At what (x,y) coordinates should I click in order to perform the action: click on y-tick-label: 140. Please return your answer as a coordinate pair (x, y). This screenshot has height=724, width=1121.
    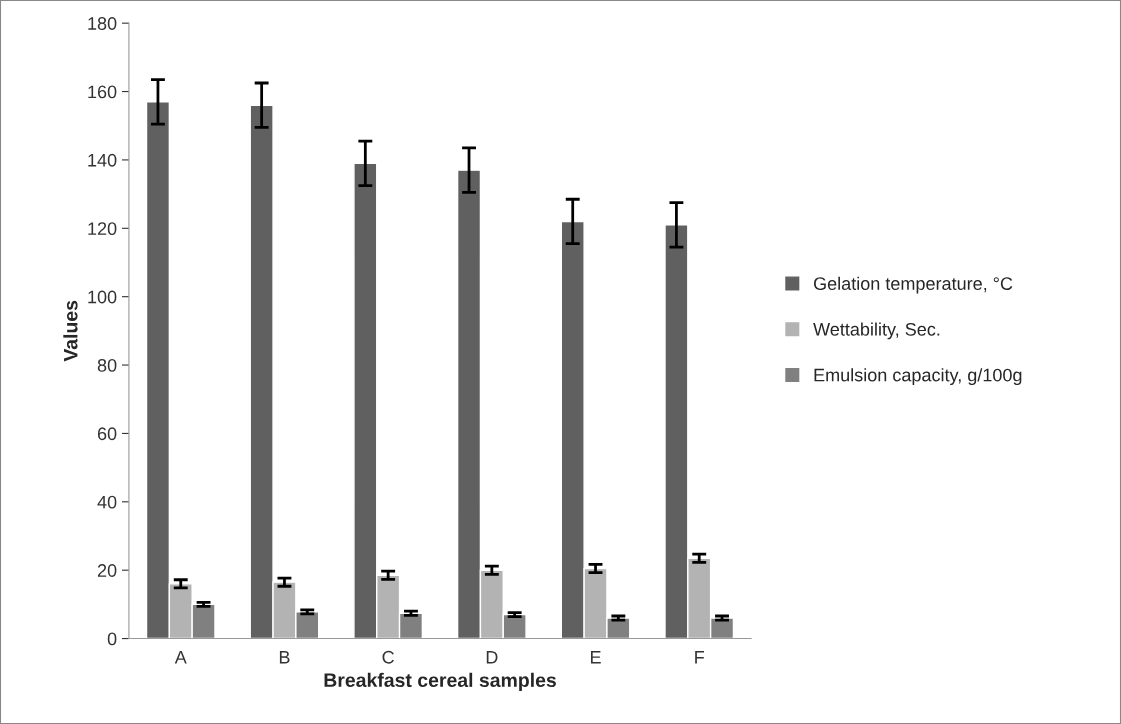
    Looking at the image, I should click on (102, 160).